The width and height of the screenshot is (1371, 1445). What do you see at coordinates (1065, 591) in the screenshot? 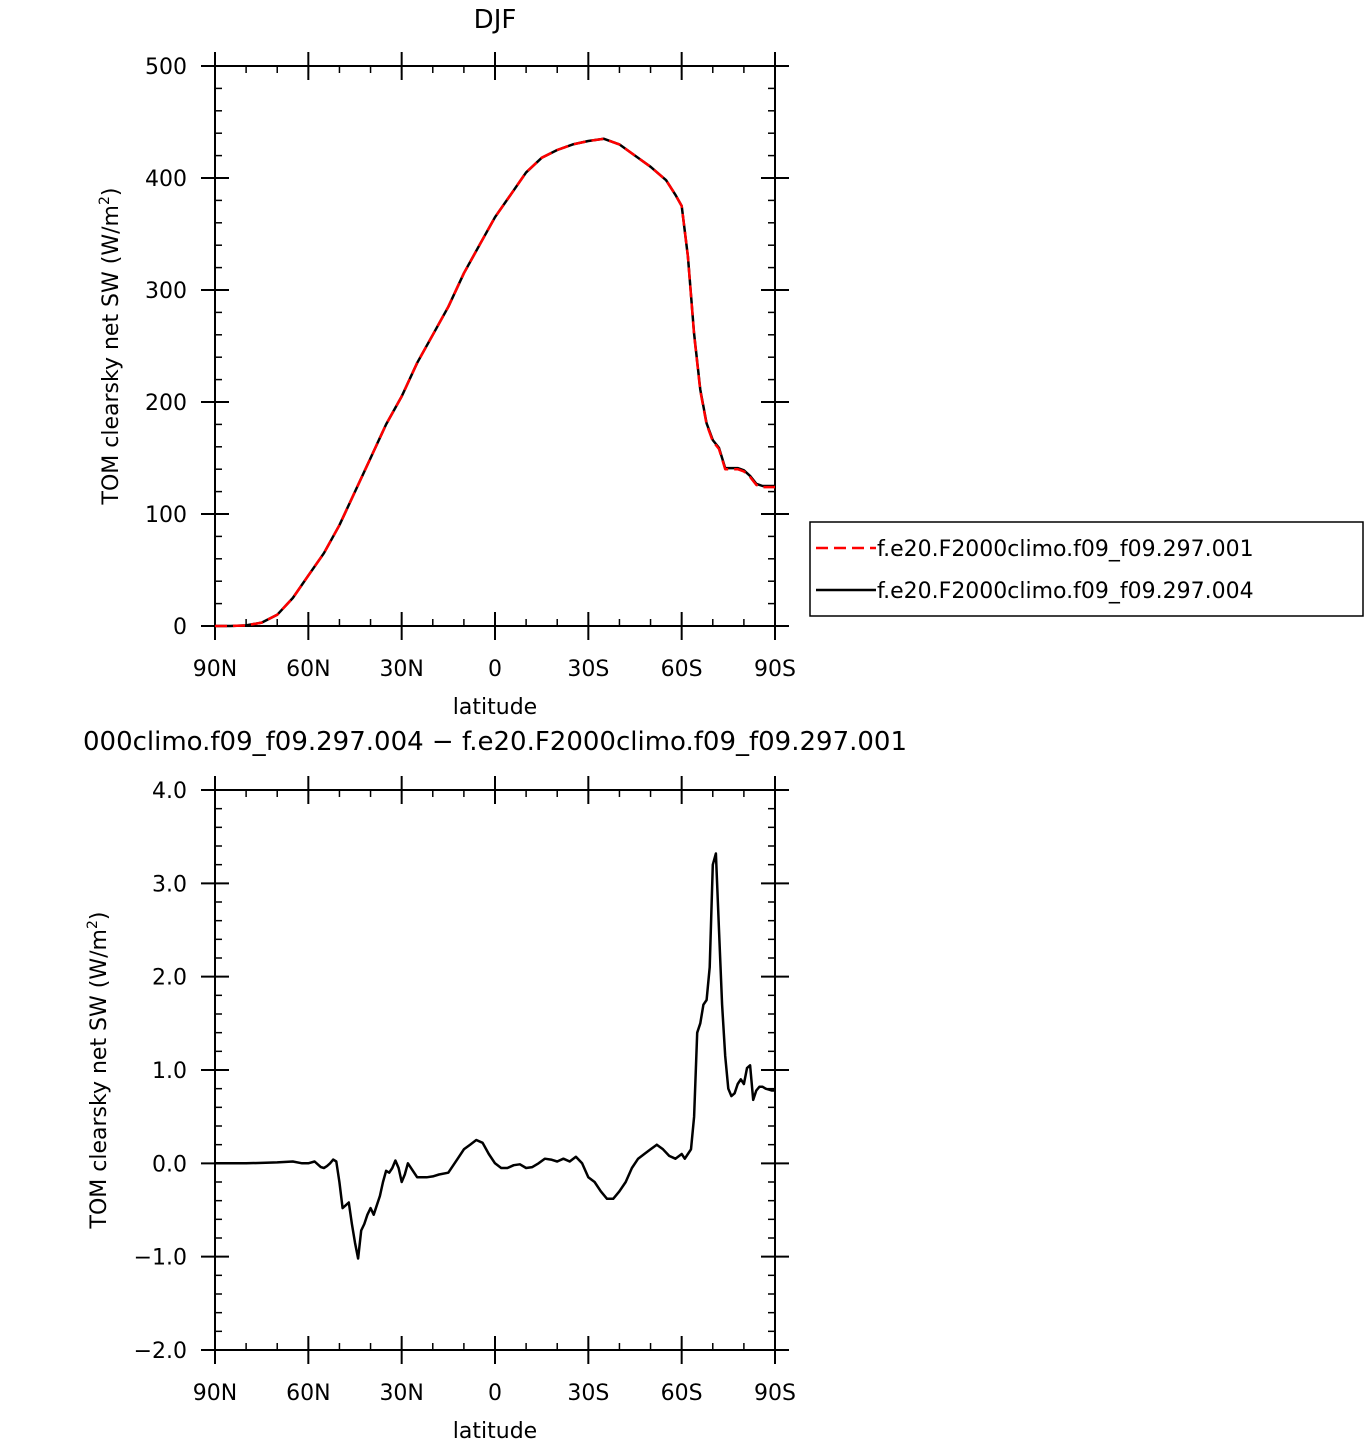
I see `legend-entry: f.e20.F2000climo.f09_f09.297.004` at bounding box center [1065, 591].